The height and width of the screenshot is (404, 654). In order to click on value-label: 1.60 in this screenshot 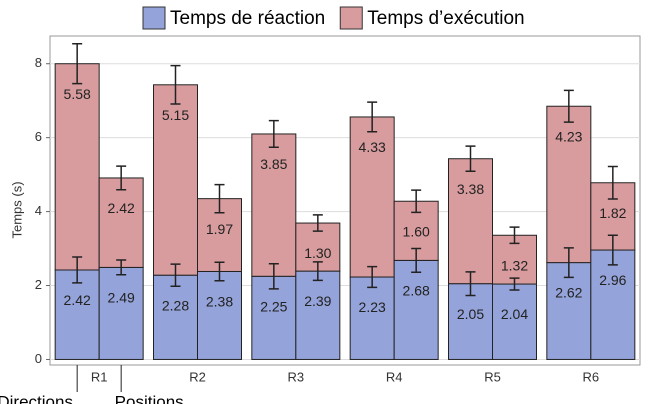, I will do `click(416, 231)`.